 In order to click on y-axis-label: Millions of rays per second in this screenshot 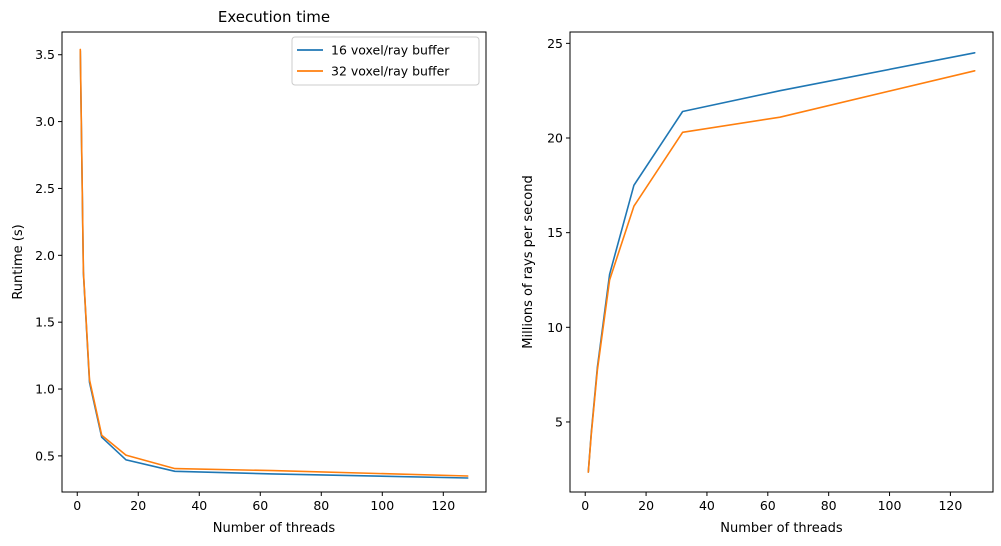, I will do `click(528, 261)`.